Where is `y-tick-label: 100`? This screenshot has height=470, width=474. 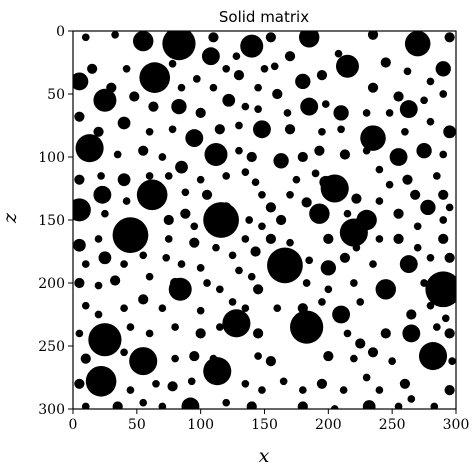 y-tick-label: 100 is located at coordinates (51, 158).